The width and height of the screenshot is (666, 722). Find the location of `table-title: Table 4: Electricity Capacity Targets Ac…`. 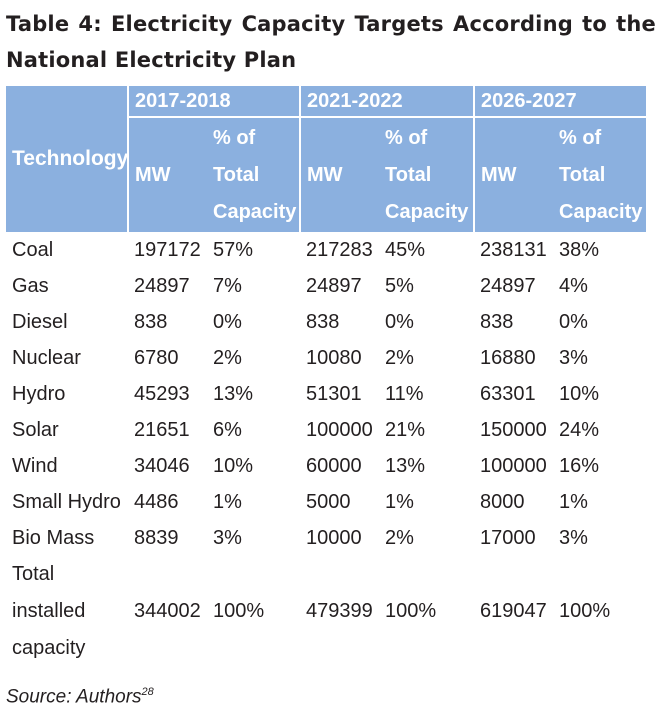

table-title: Table 4: Electricity Capacity Targets Ac… is located at coordinates (331, 42).